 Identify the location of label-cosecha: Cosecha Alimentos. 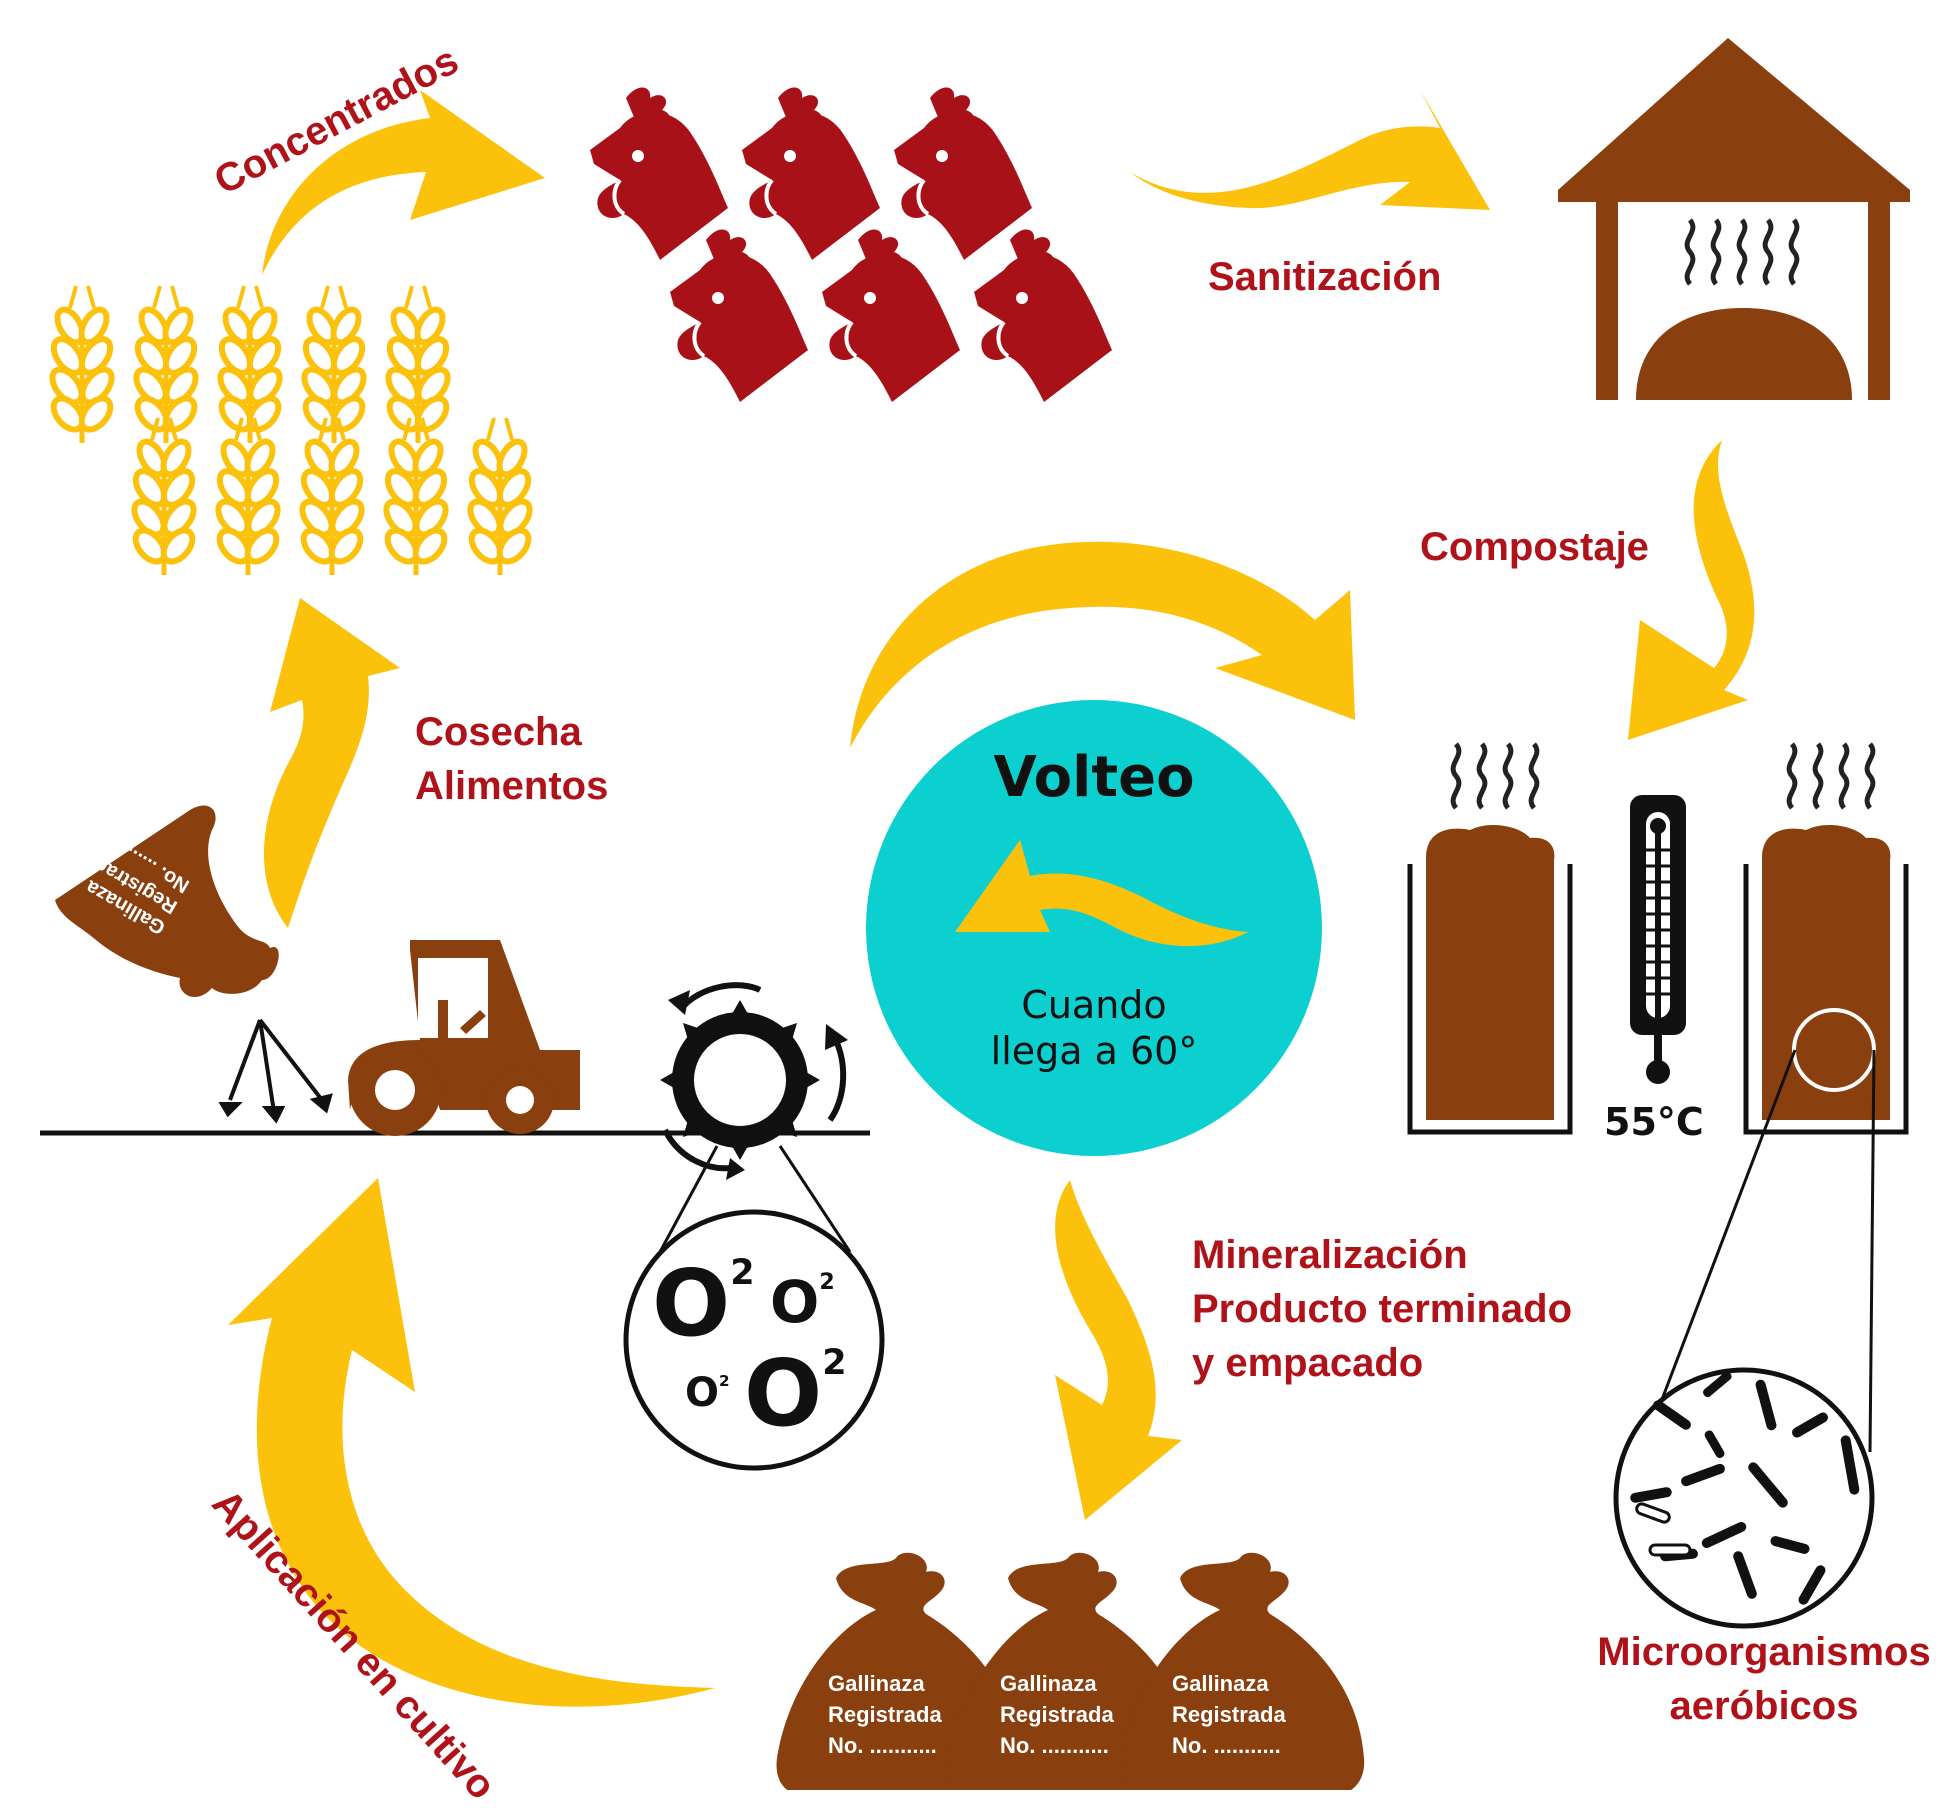
(511, 759).